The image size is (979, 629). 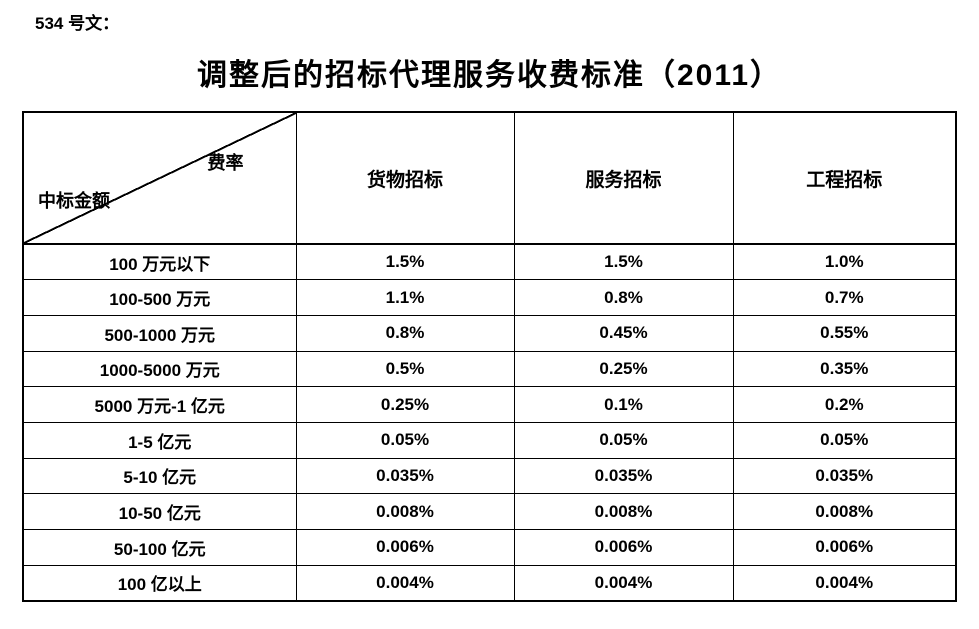 I want to click on fee-cell: 0.1%, so click(x=623, y=404).